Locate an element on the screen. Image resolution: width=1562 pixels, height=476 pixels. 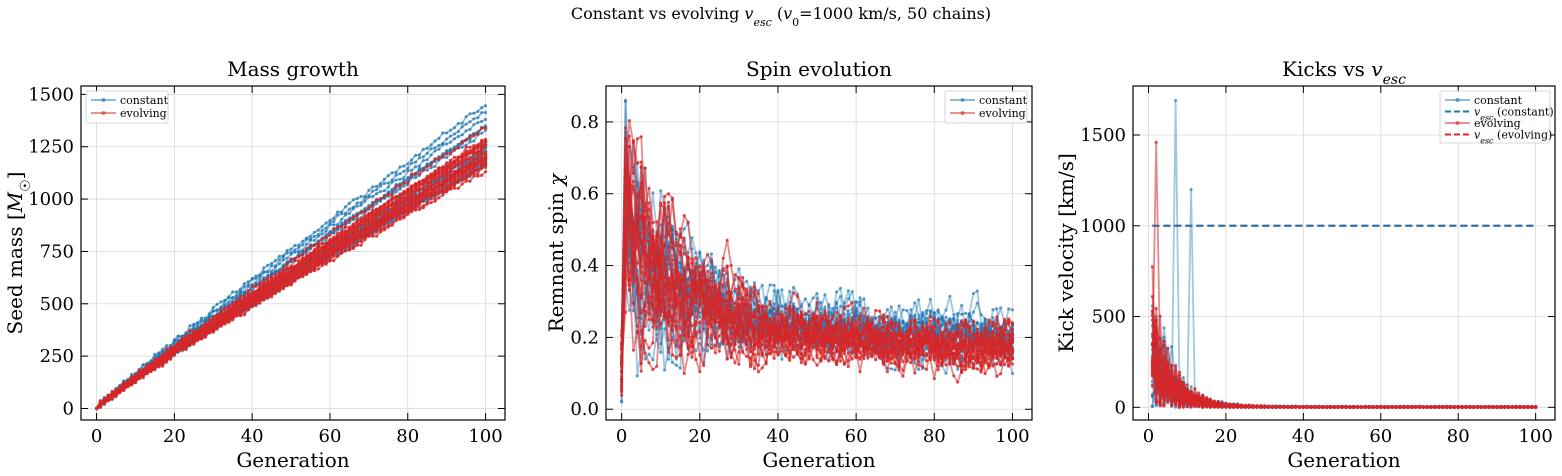
legend-label: constant is located at coordinates (144, 100).